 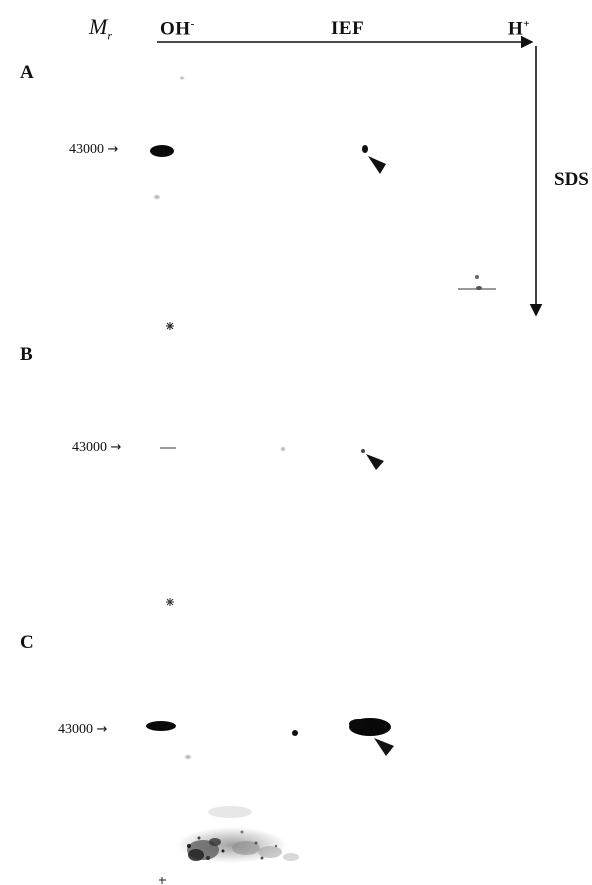 I want to click on panel-a-marker: 43000 →, so click(x=93, y=150).